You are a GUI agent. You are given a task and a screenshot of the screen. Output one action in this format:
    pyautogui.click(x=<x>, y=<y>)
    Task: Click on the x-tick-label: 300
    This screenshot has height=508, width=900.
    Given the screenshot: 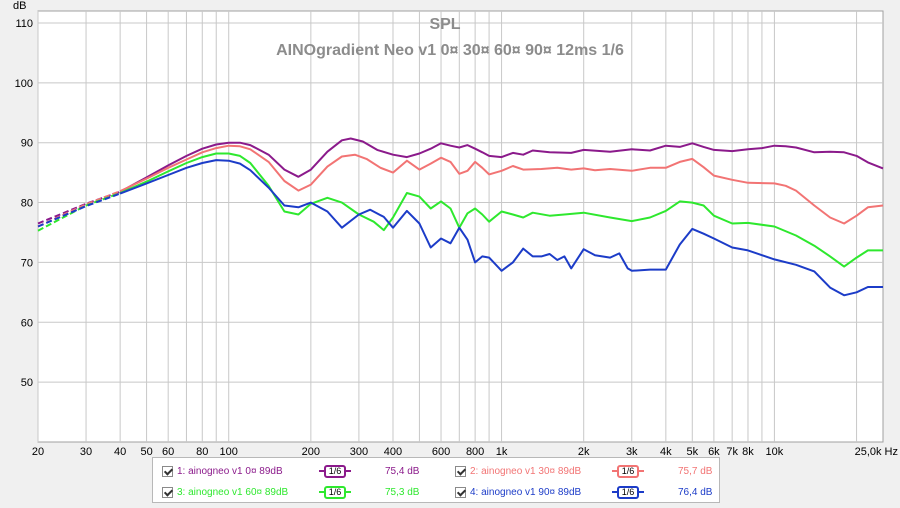 What is the action you would take?
    pyautogui.click(x=359, y=452)
    